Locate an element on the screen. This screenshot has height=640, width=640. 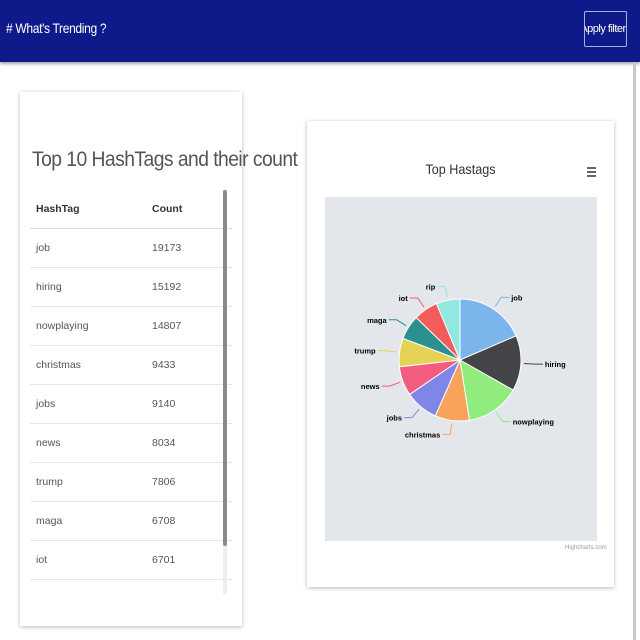
connector-jobs is located at coordinates (412, 413).